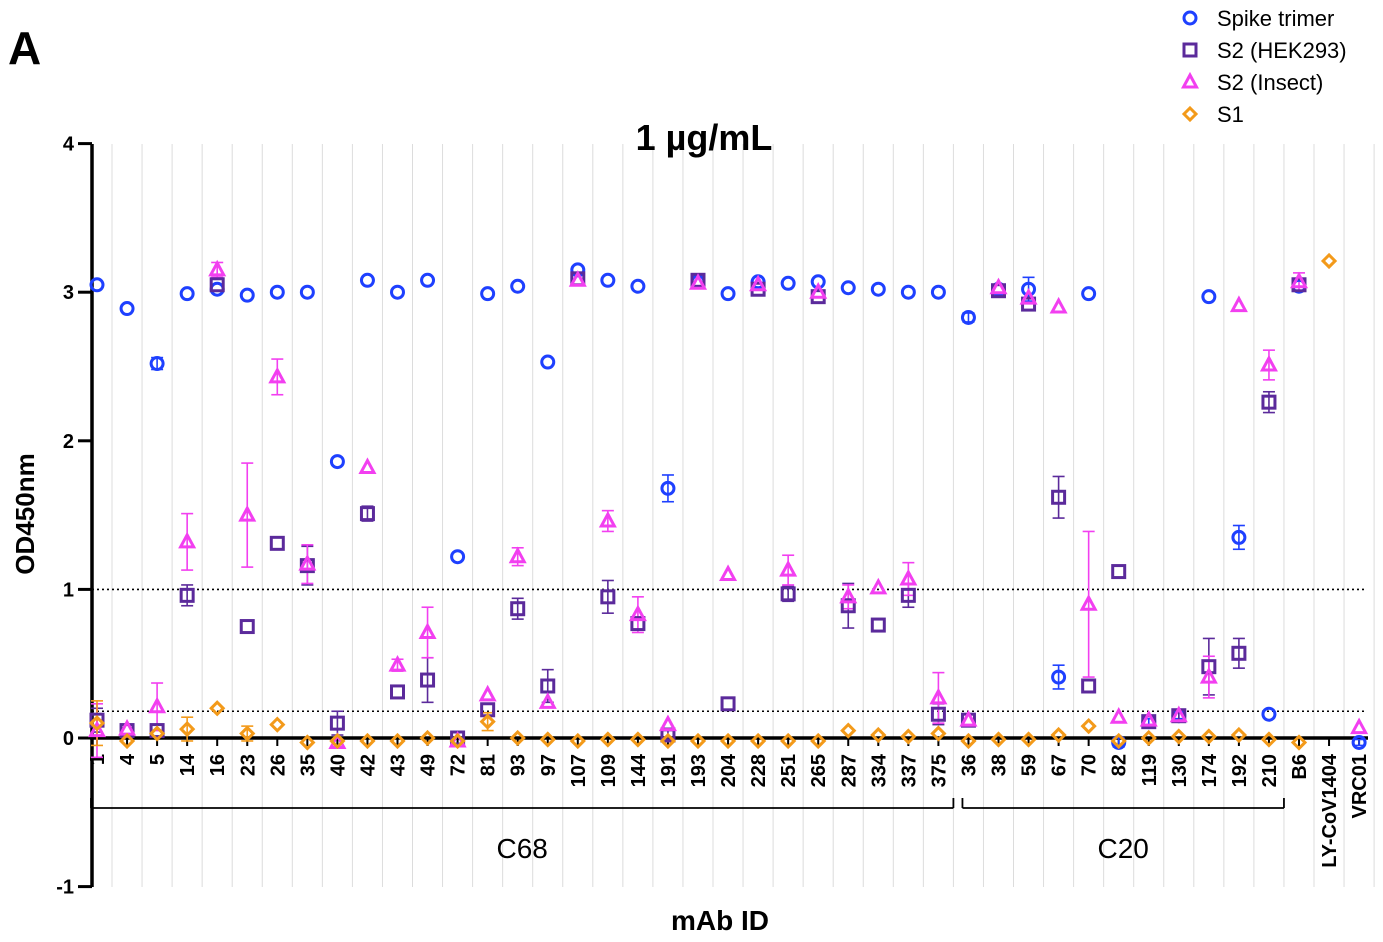 This screenshot has height=942, width=1383. What do you see at coordinates (308, 765) in the screenshot?
I see `x-tick-label: 35` at bounding box center [308, 765].